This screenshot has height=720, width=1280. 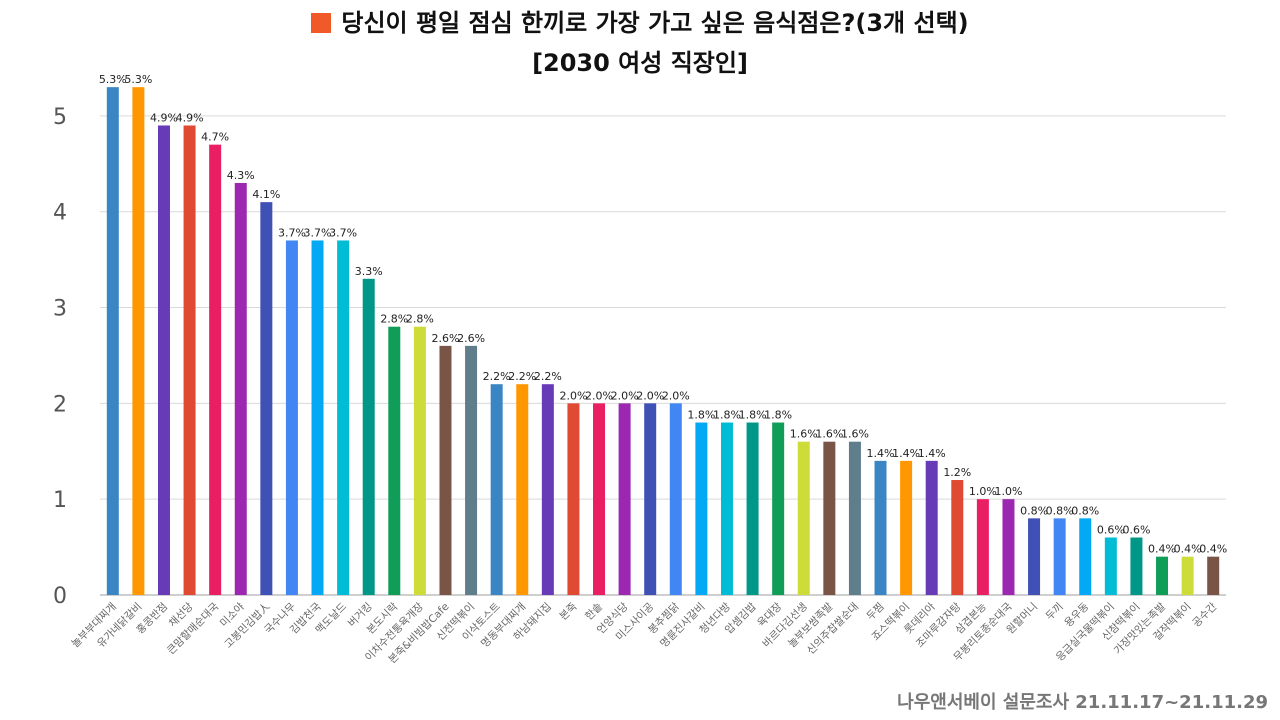 I want to click on data-label: 4.7%, so click(x=215, y=137).